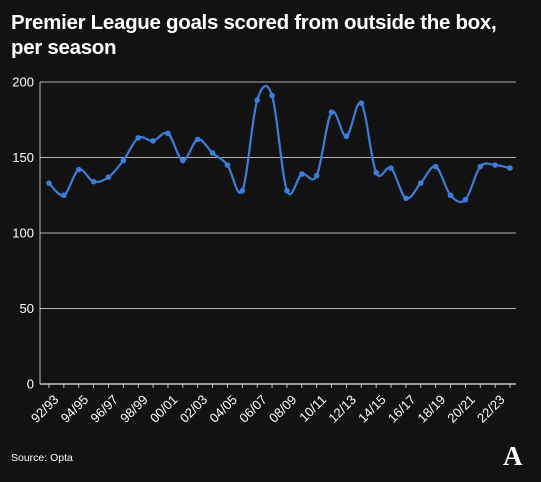 This screenshot has width=541, height=482. What do you see at coordinates (153, 141) in the screenshot?
I see `data-point-99/00` at bounding box center [153, 141].